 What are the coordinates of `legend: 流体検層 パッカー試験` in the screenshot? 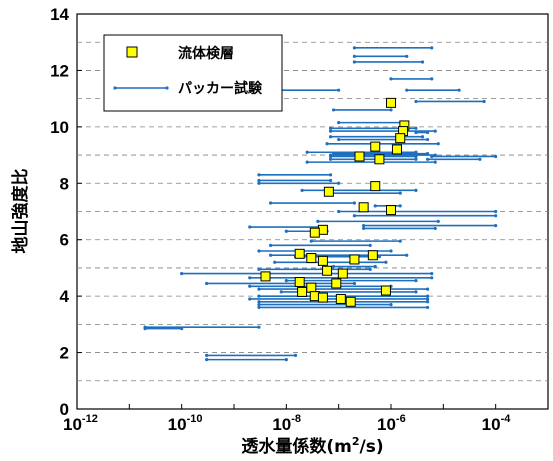 It's located at (193, 73).